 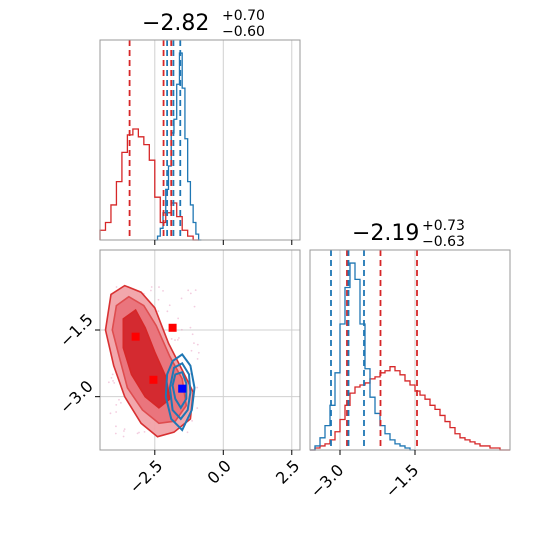 I want to click on contour-markers, so click(x=159, y=358).